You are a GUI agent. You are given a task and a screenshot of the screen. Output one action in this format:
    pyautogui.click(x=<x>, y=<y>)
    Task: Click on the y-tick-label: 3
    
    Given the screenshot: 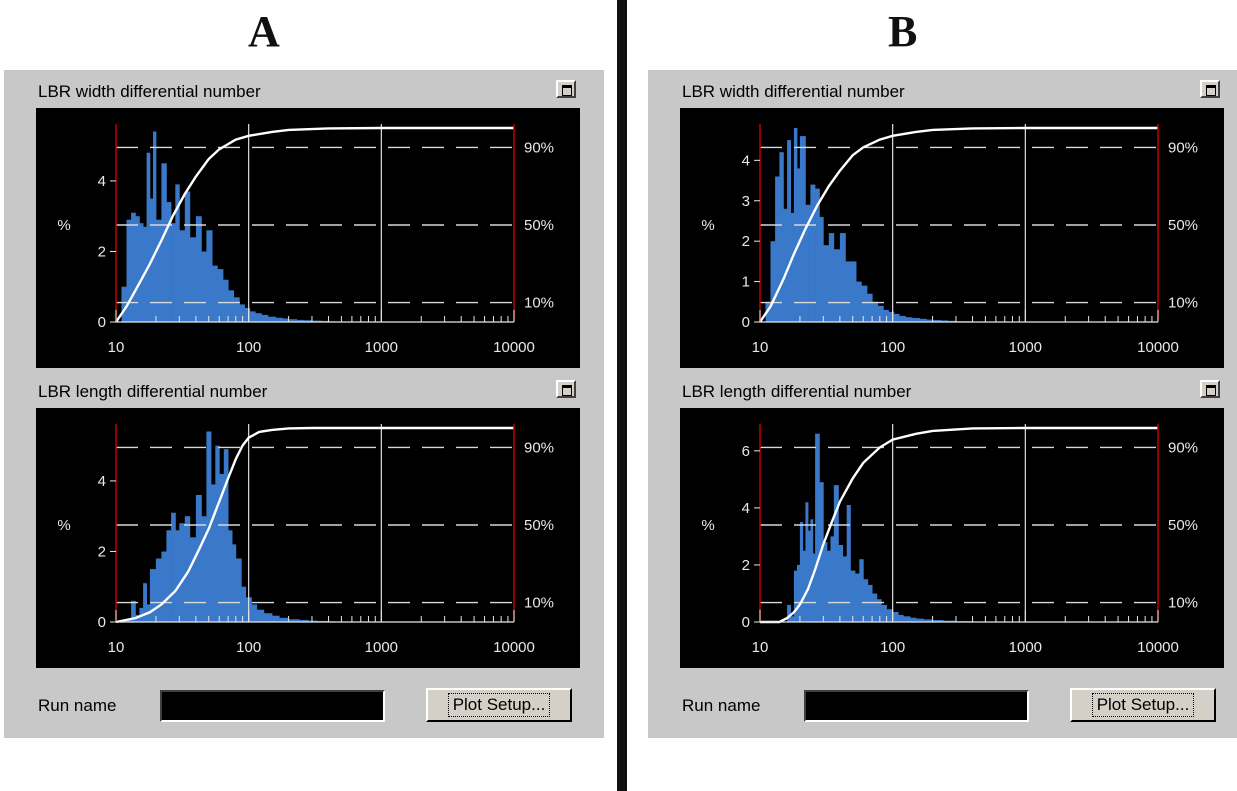 What is the action you would take?
    pyautogui.click(x=746, y=201)
    